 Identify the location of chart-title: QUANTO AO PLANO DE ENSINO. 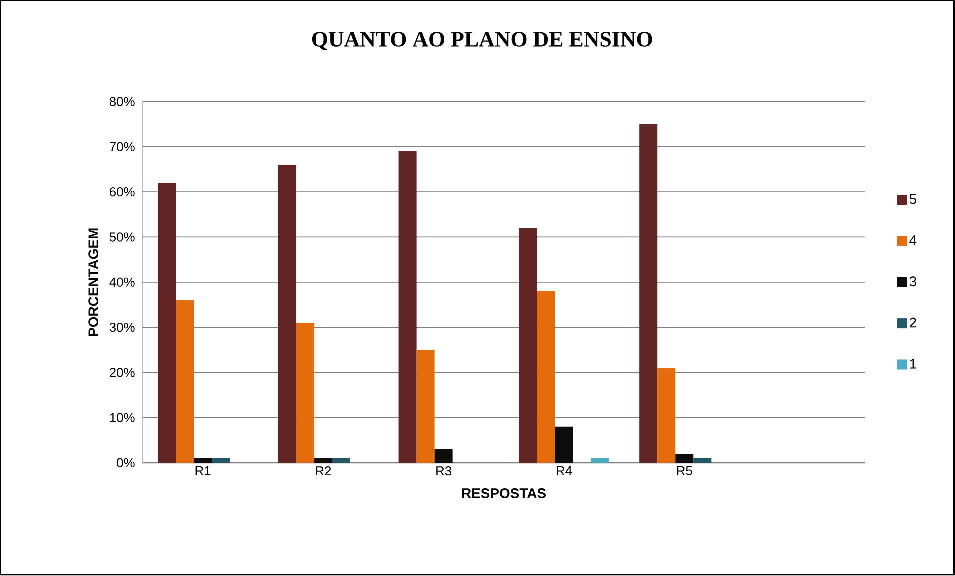
(482, 41).